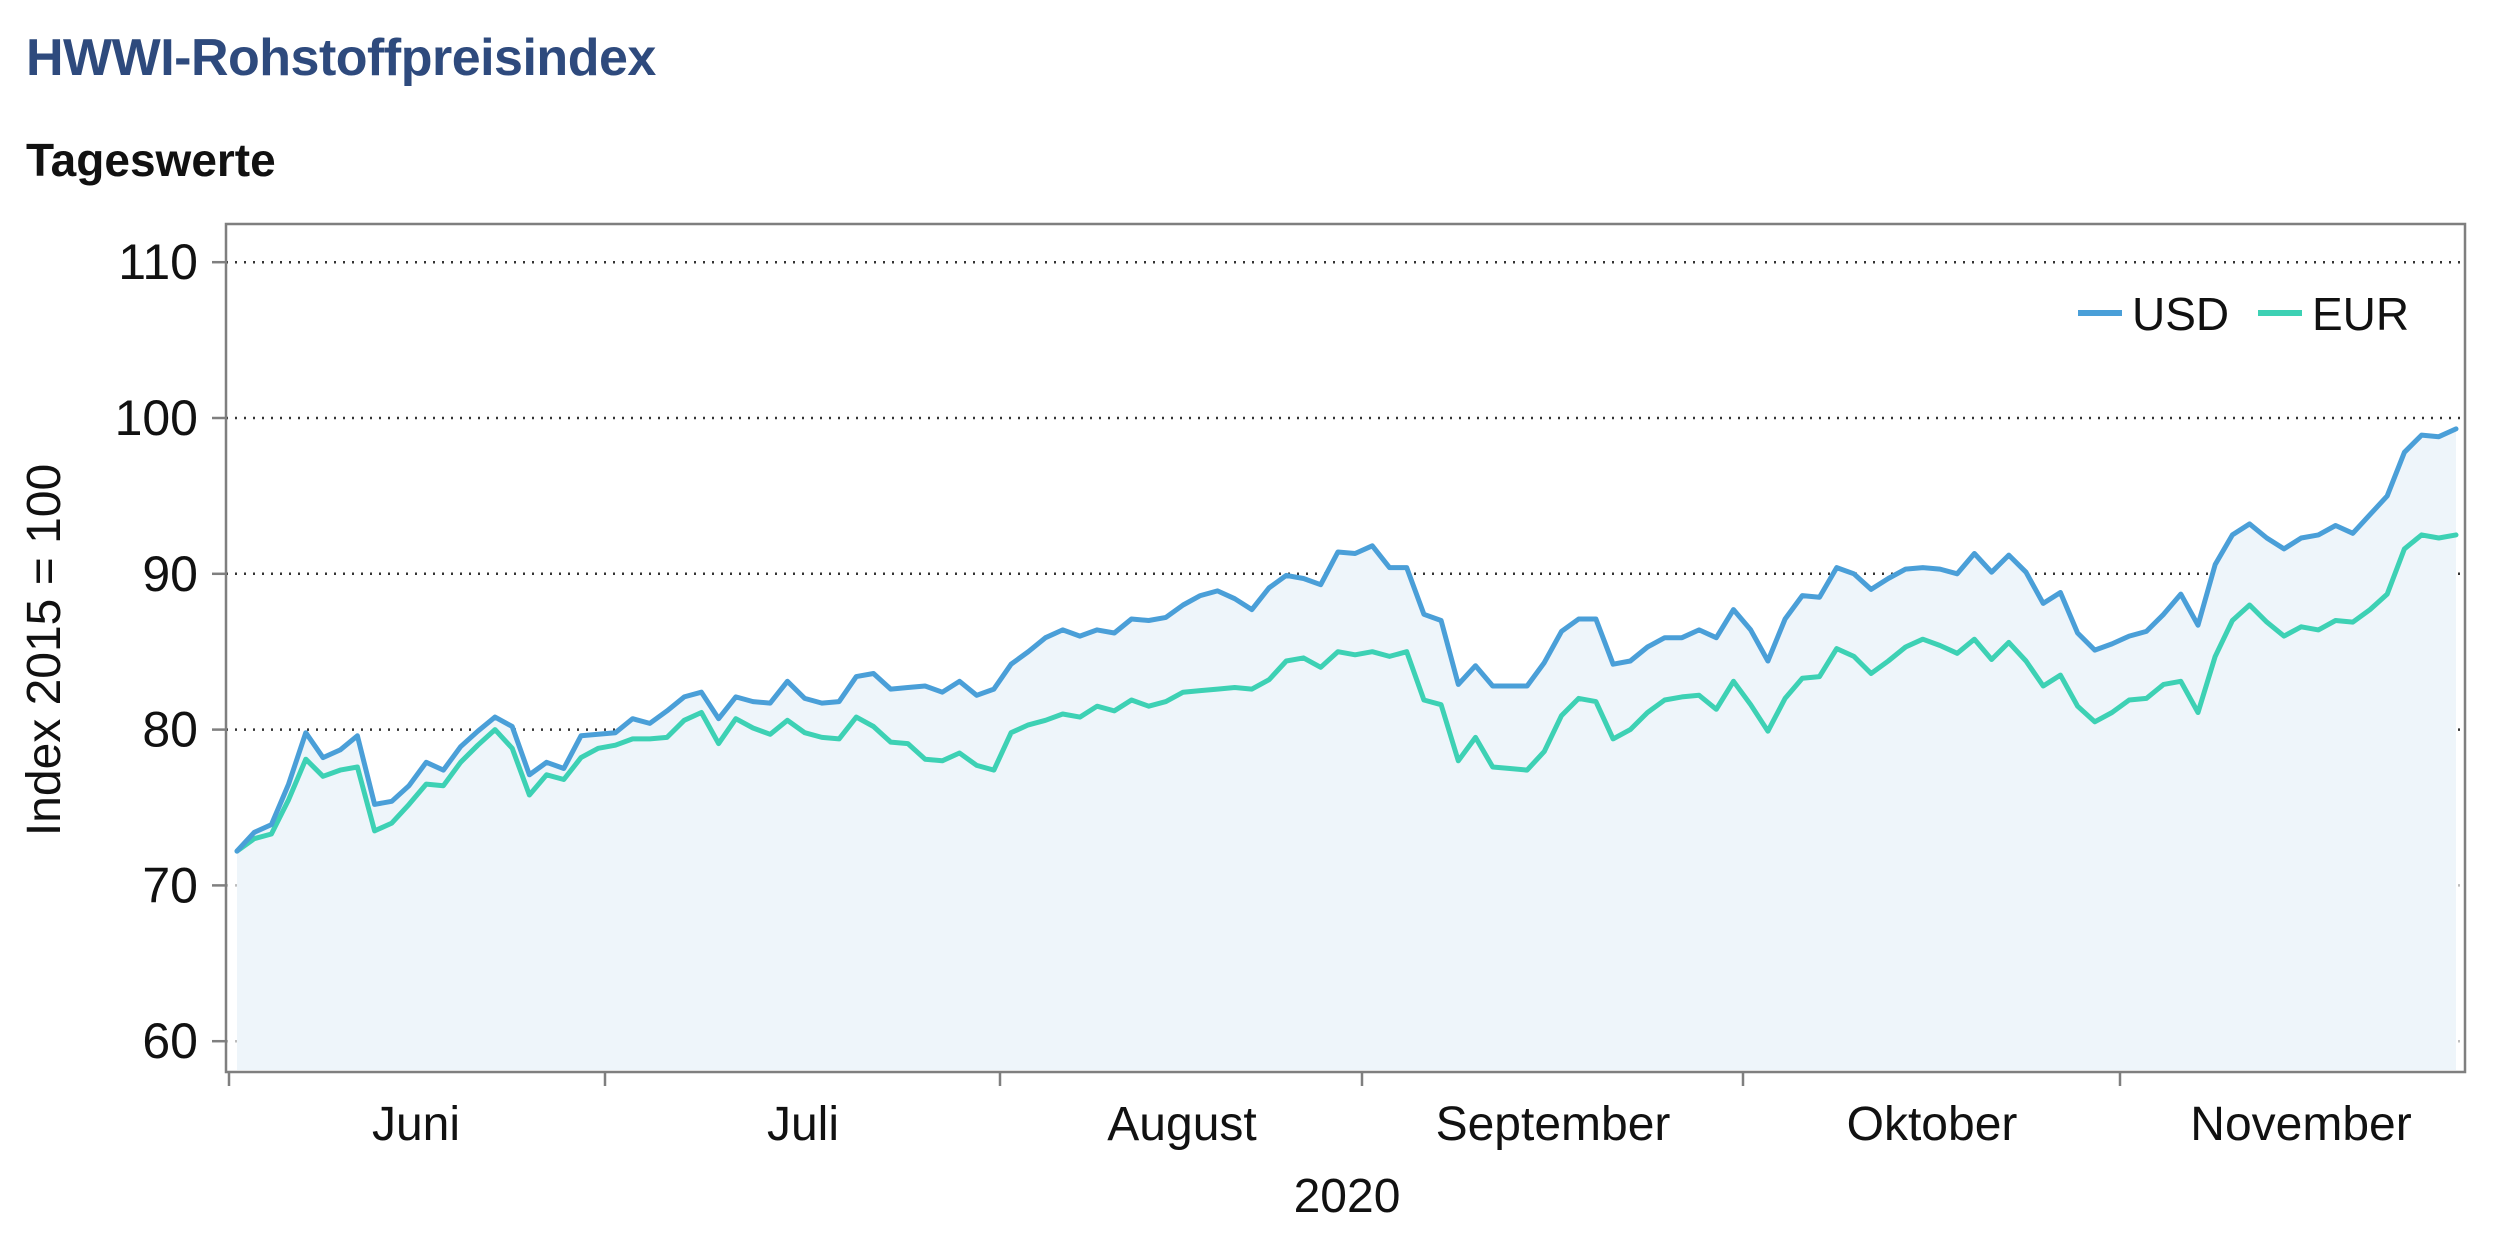  I want to click on x-tick-label-4: Oktober, so click(1932, 1124).